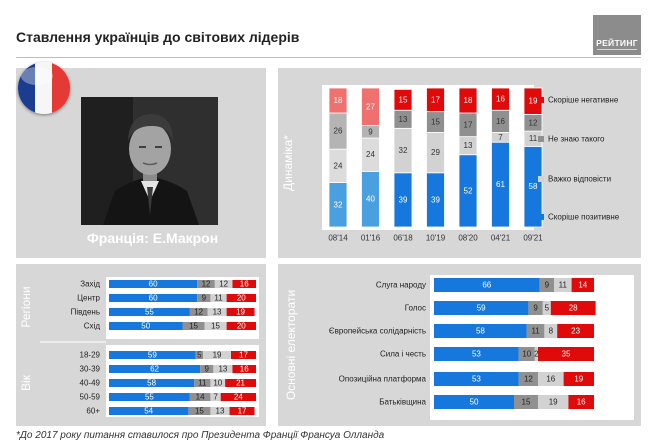 The image size is (650, 446). What do you see at coordinates (90, 369) in the screenshot?
I see `demographics-row-label: 30-39` at bounding box center [90, 369].